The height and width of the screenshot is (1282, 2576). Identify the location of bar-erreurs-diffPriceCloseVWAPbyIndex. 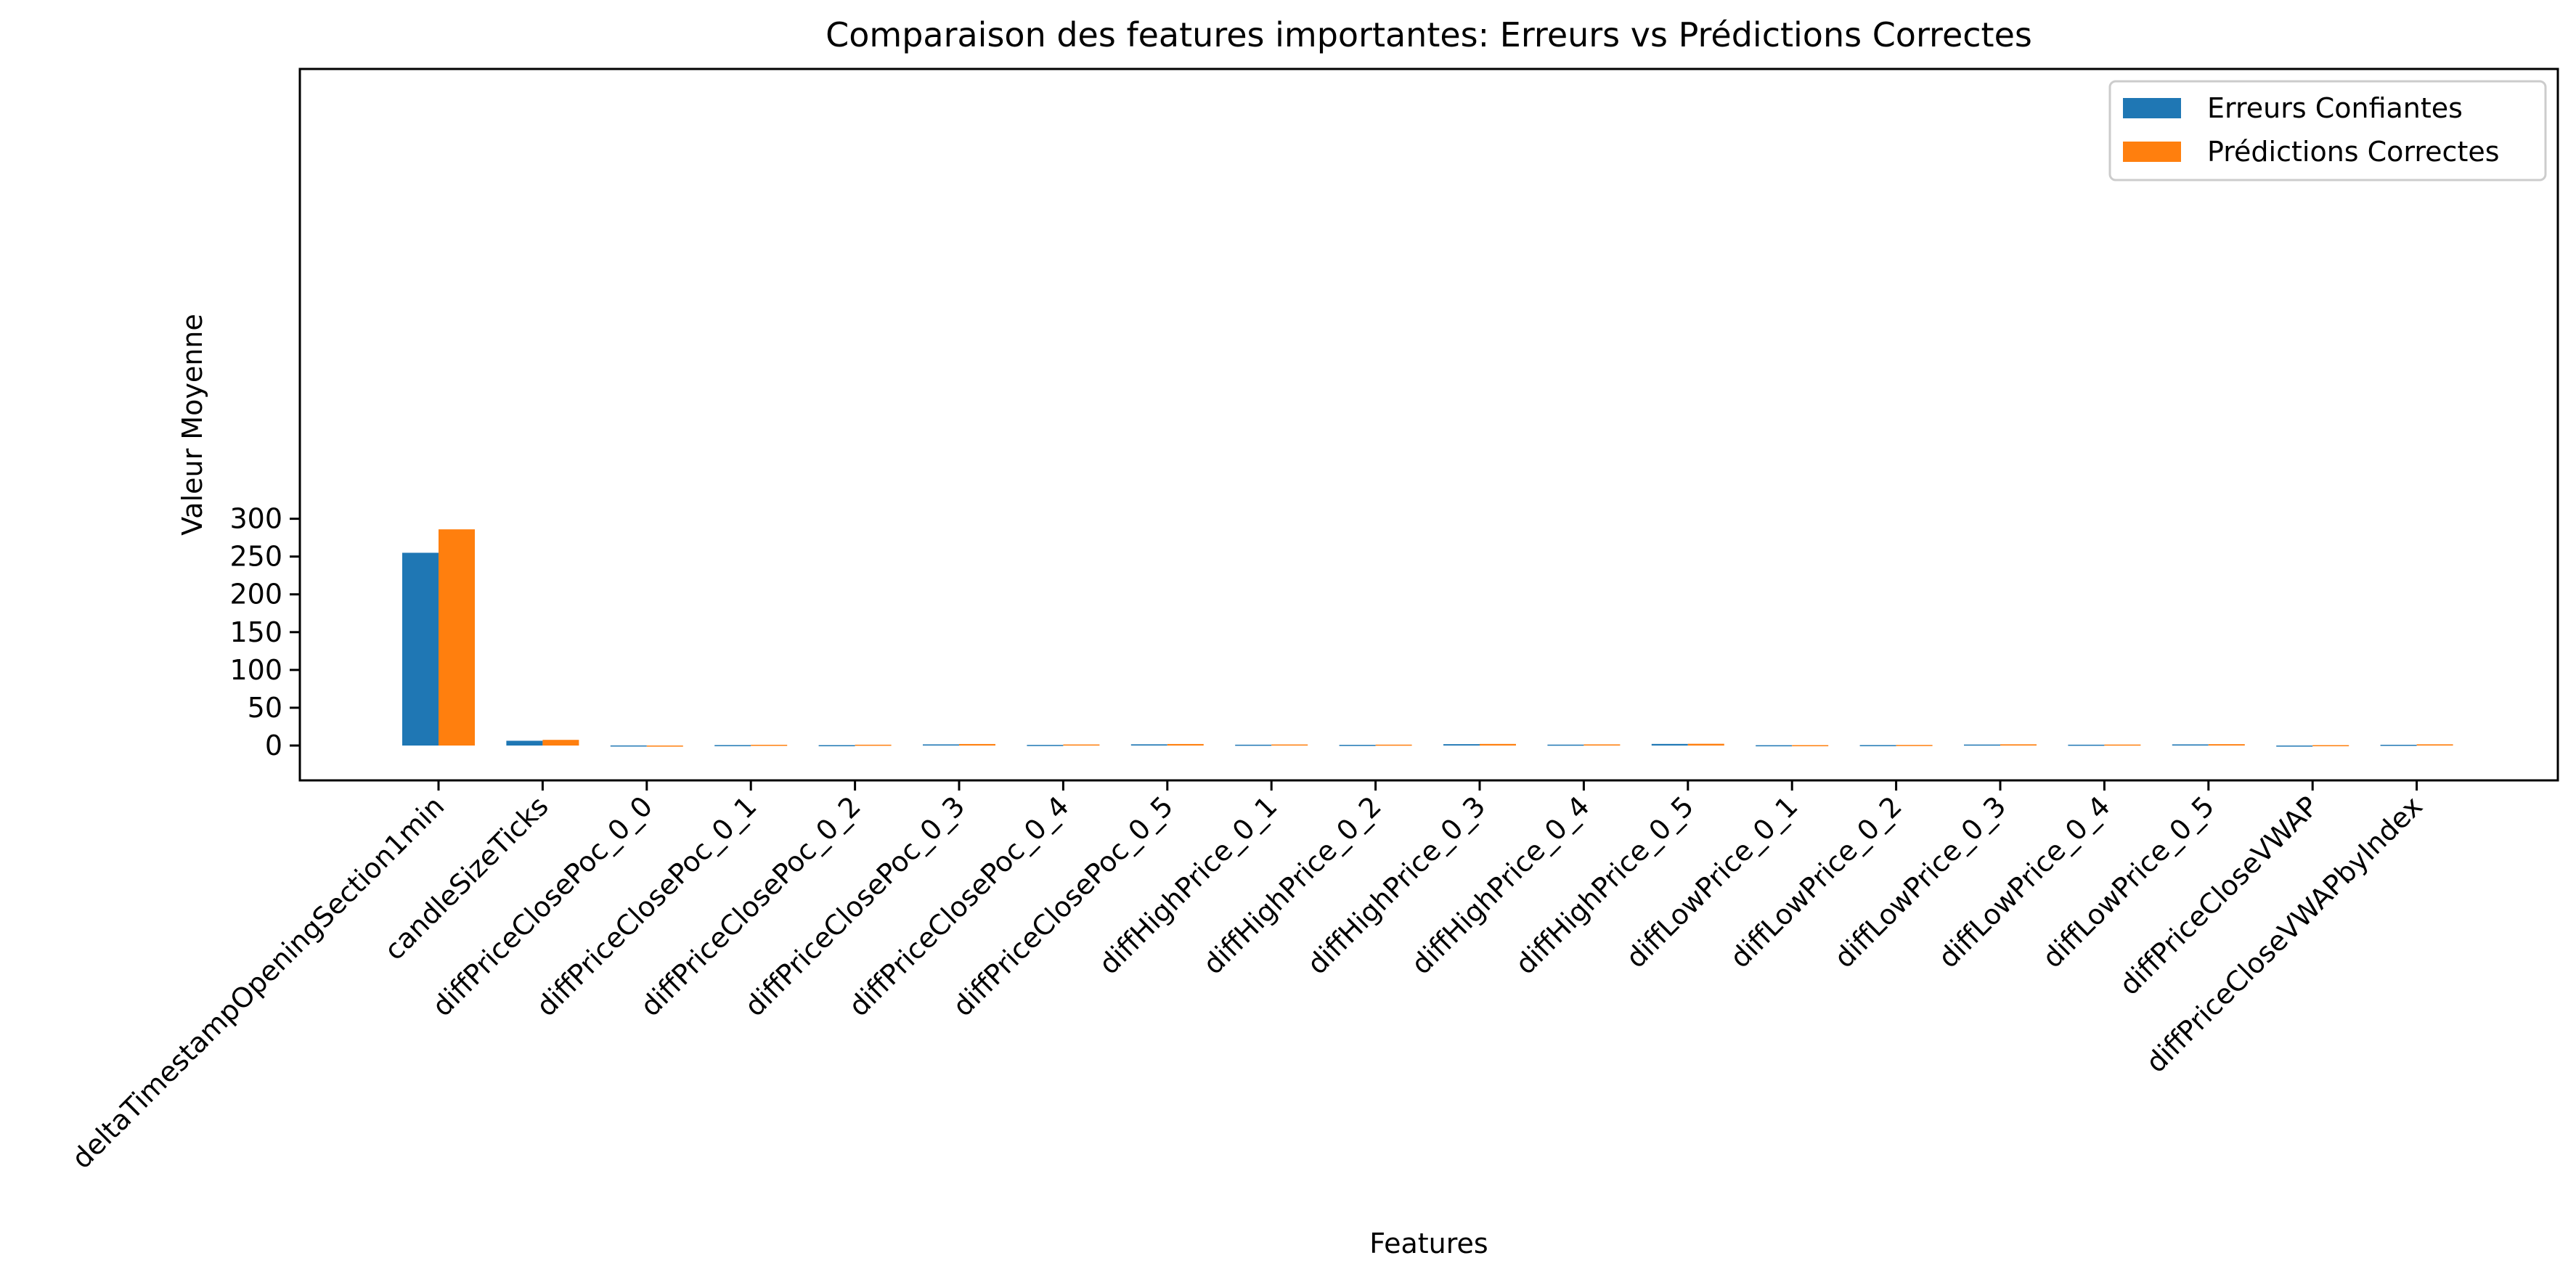
(2398, 745).